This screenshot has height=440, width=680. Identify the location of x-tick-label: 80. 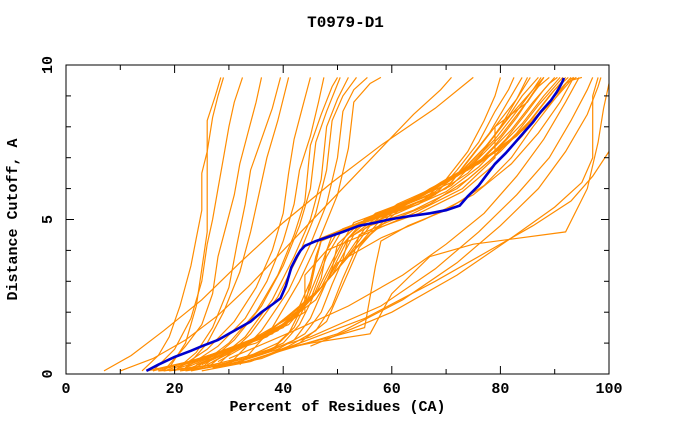
(500, 389).